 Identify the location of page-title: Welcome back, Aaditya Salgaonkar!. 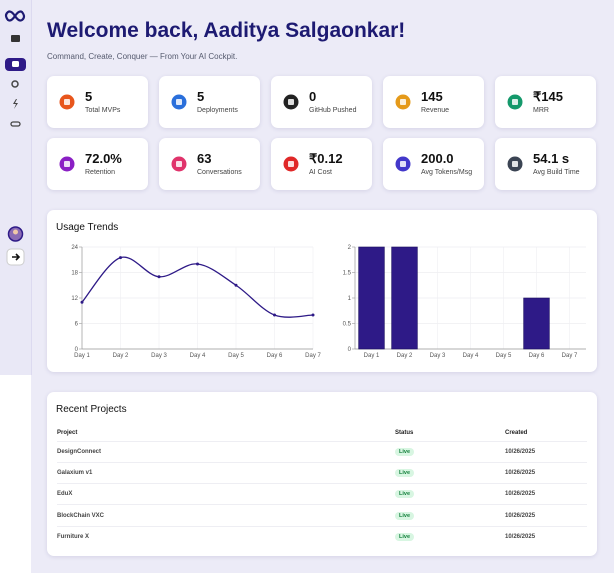
(226, 30).